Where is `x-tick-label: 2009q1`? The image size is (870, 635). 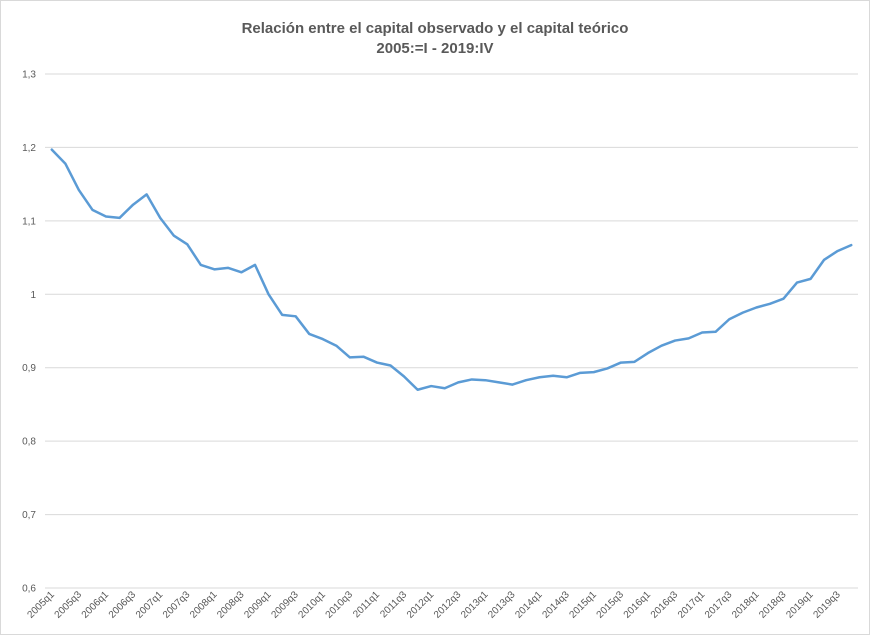 x-tick-label: 2009q1 is located at coordinates (258, 605).